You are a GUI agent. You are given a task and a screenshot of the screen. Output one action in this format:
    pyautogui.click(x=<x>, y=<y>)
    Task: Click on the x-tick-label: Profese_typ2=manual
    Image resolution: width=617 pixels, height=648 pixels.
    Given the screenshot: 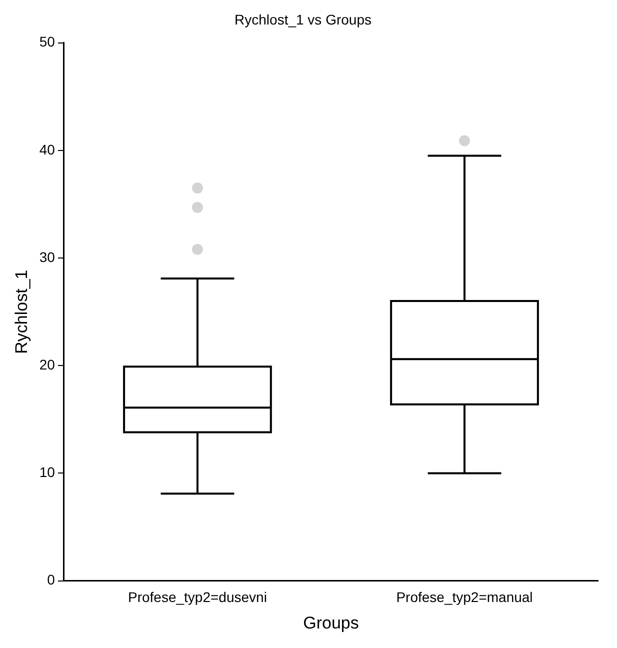 What is the action you would take?
    pyautogui.click(x=464, y=597)
    